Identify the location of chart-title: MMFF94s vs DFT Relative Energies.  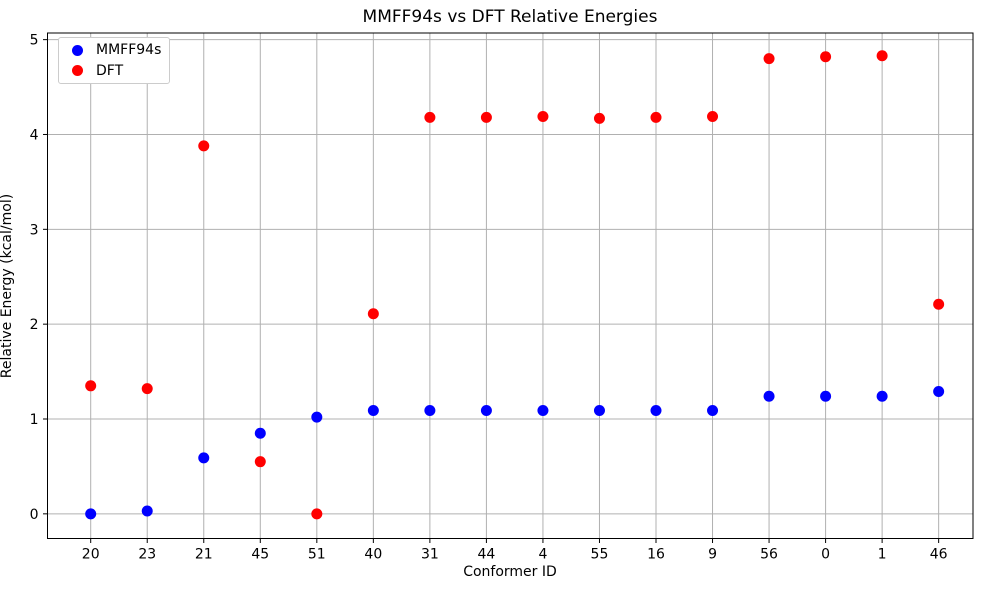
(510, 17).